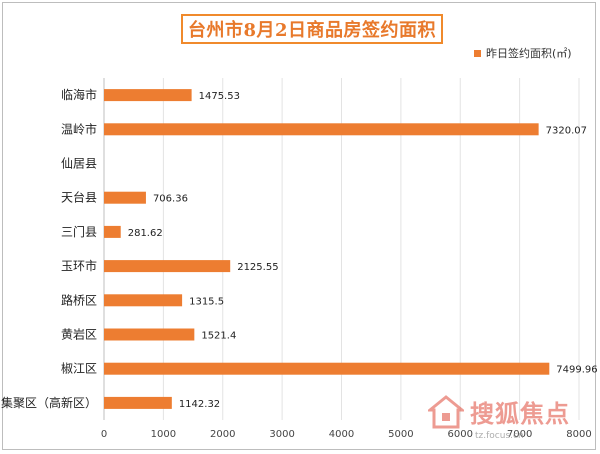 This screenshot has height=454, width=600. I want to click on chart-title-box: 台州市8月2日商品房签约面积, so click(312, 29).